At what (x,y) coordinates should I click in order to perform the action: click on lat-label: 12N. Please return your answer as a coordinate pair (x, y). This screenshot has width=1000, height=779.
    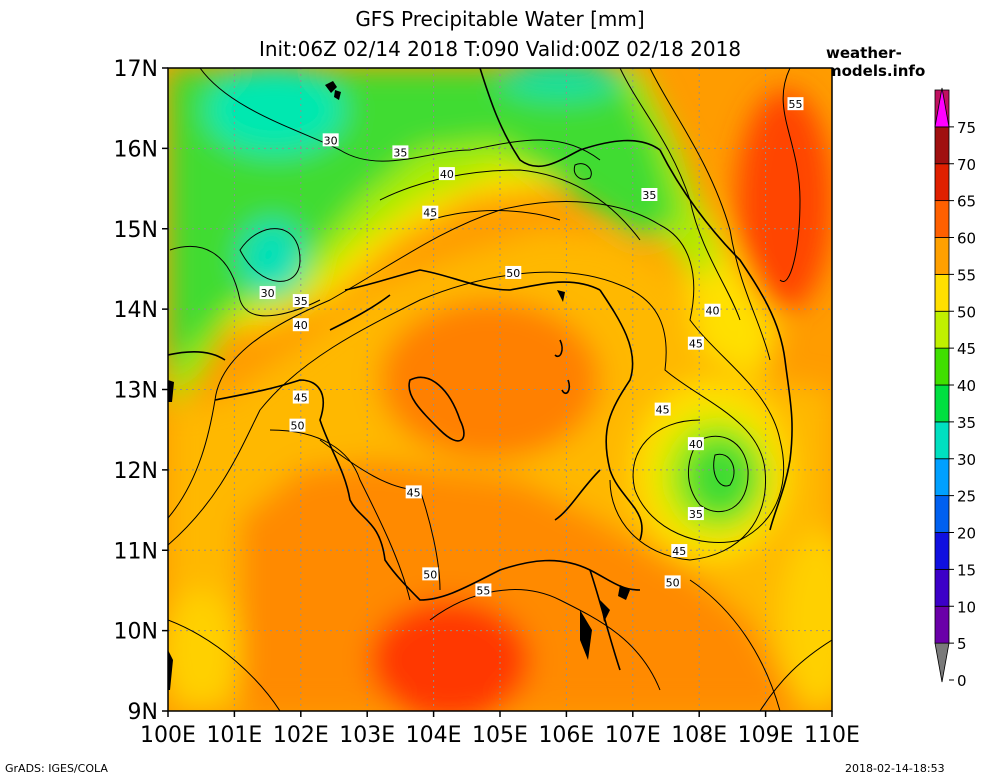
    Looking at the image, I should click on (136, 471).